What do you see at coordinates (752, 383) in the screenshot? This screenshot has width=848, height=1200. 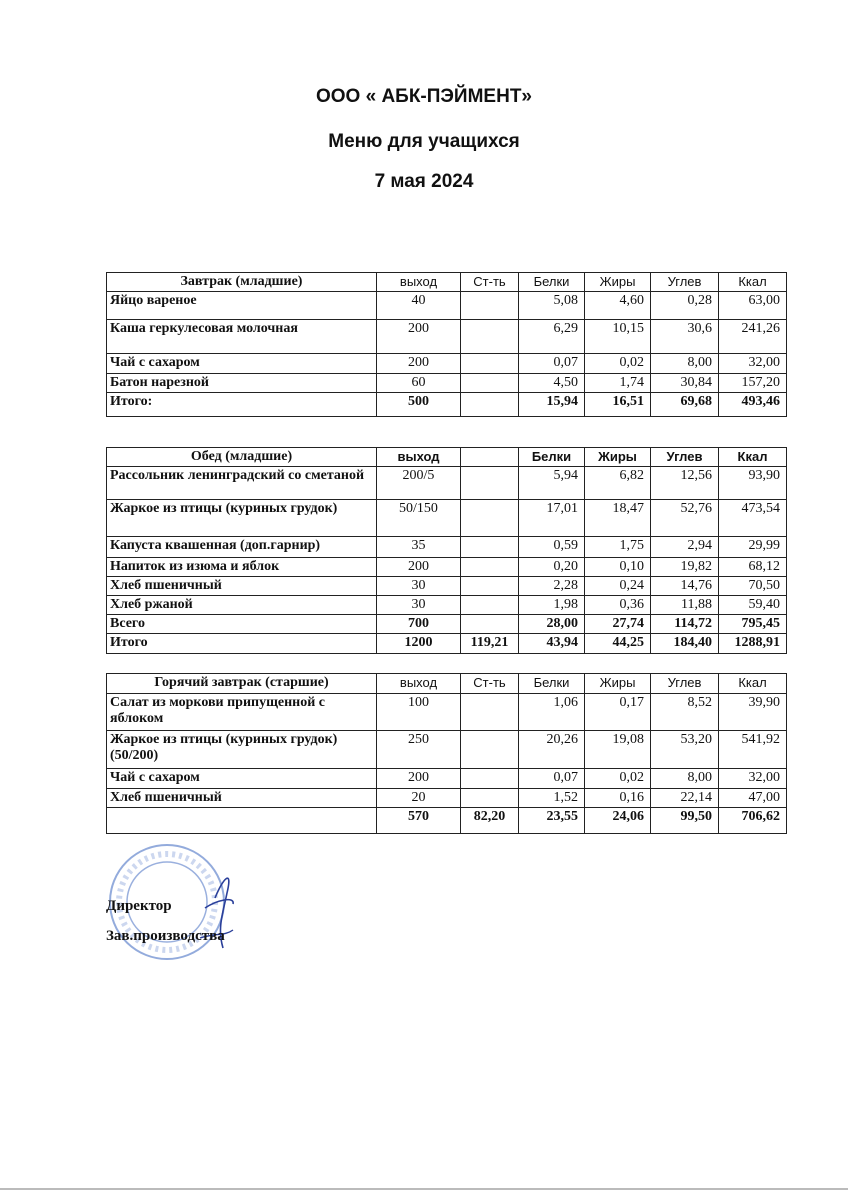 I see `cell-value: 157,20` at bounding box center [752, 383].